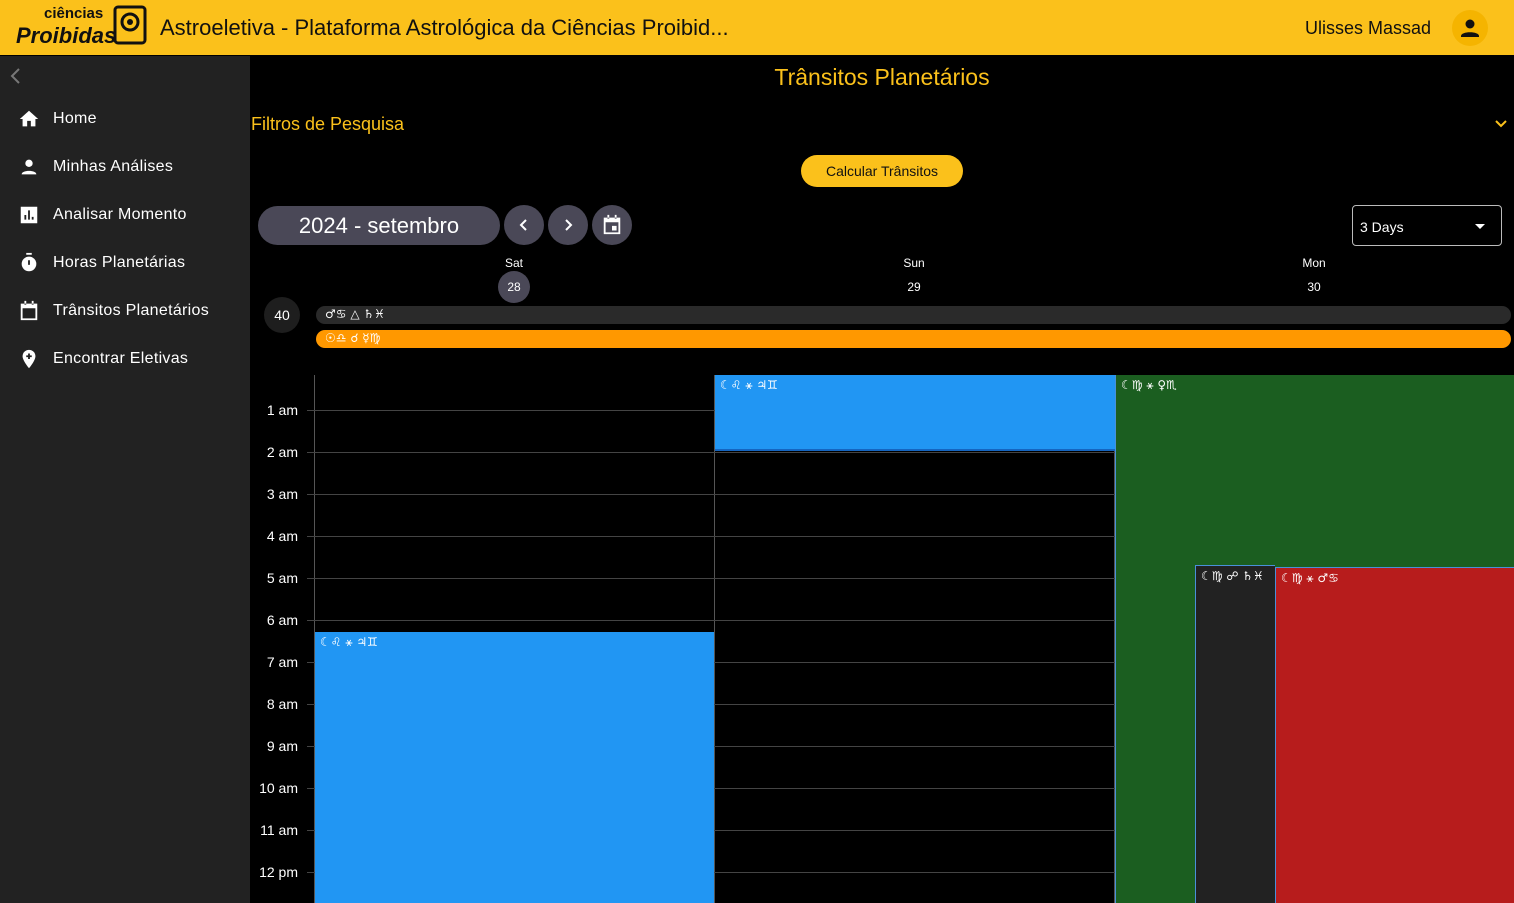 The width and height of the screenshot is (1514, 903). Describe the element at coordinates (612, 225) in the screenshot. I see `calendar-button` at that location.